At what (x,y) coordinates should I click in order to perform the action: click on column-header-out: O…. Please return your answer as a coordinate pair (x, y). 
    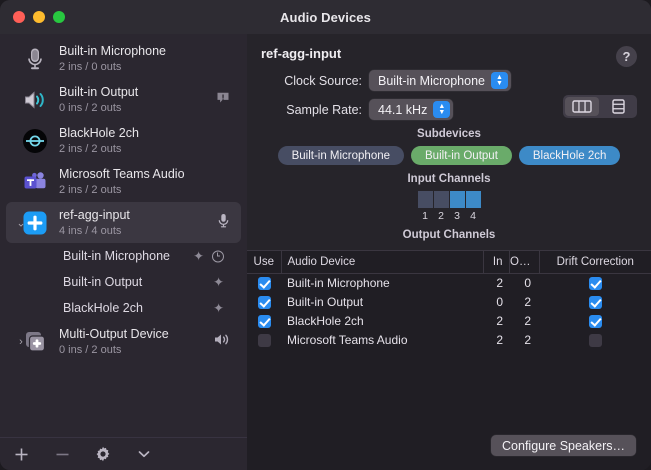
    Looking at the image, I should click on (524, 262).